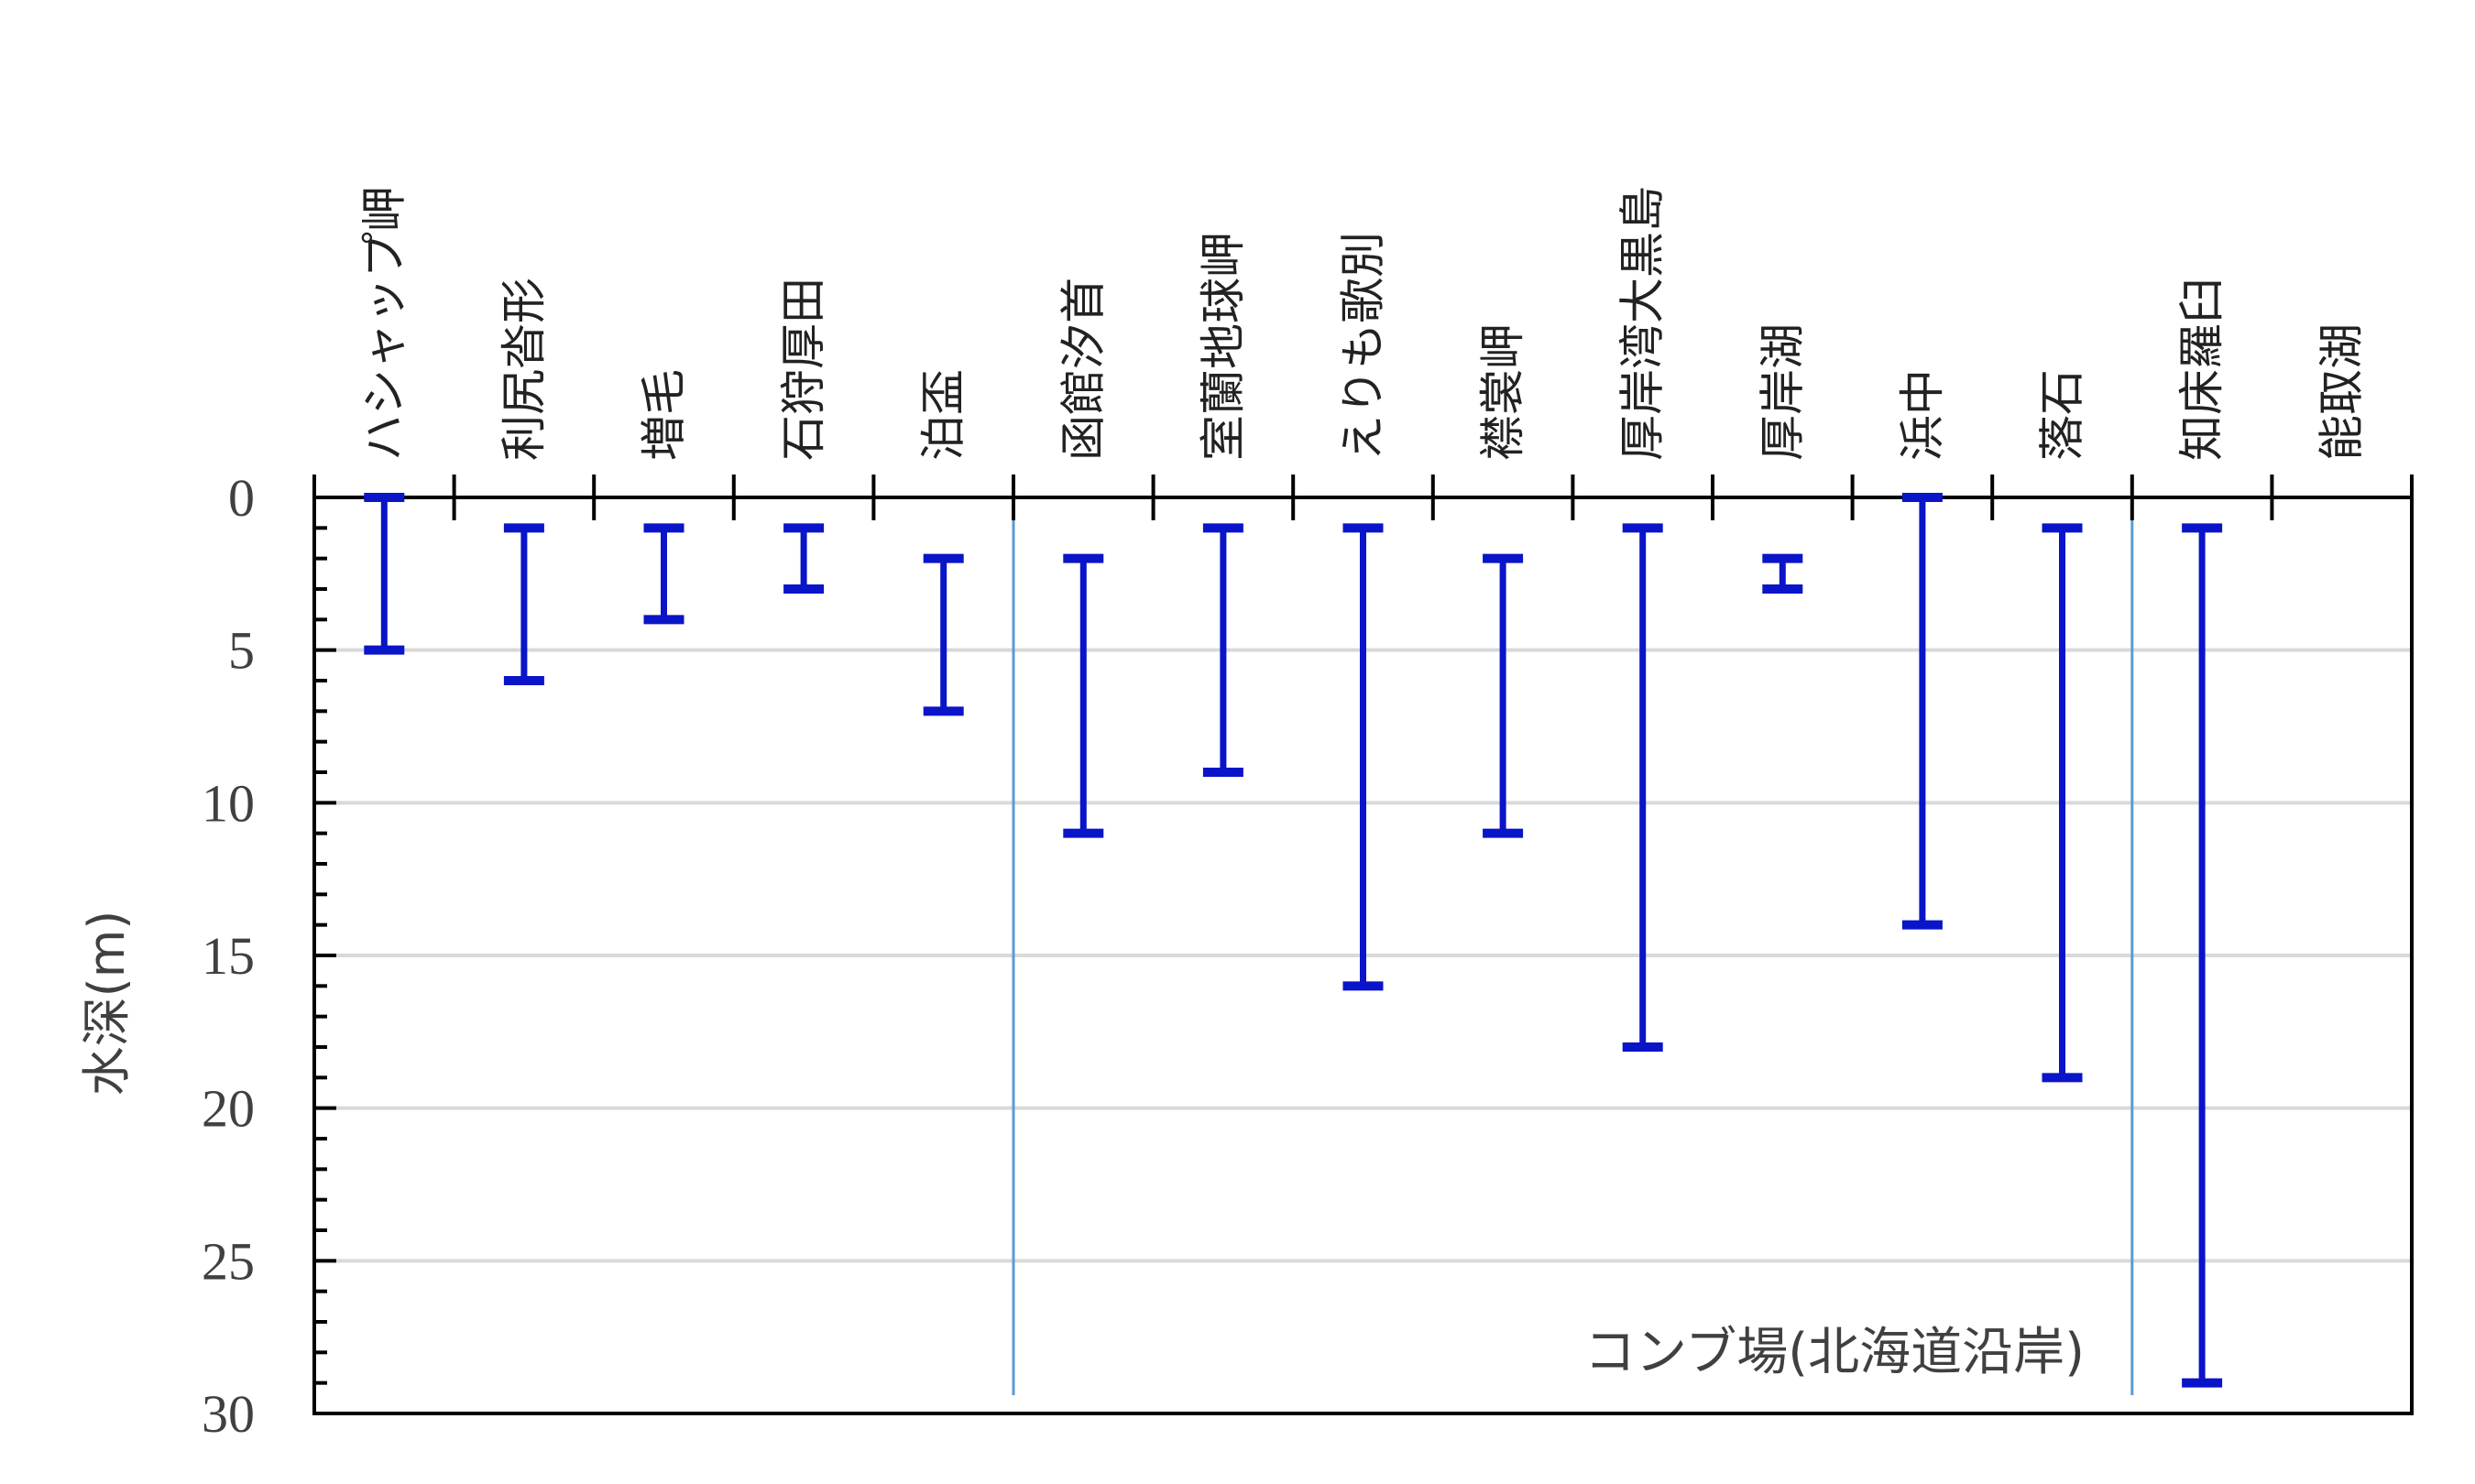 Image resolution: width=2475 pixels, height=1484 pixels. Describe the element at coordinates (1643, 323) in the screenshot. I see `category-label: 厚岸湾大黒島` at that location.